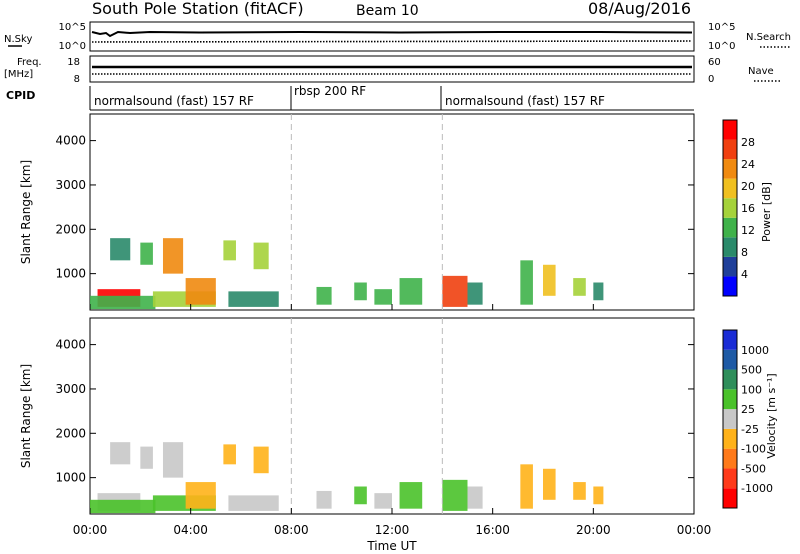  I want to click on freq-tick-bottom: 8, so click(77, 79).